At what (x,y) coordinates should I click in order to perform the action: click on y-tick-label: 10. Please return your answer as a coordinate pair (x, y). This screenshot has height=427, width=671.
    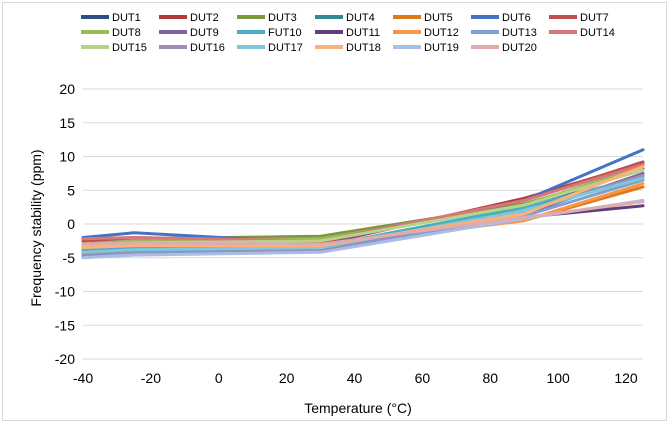
    Looking at the image, I should click on (67, 157).